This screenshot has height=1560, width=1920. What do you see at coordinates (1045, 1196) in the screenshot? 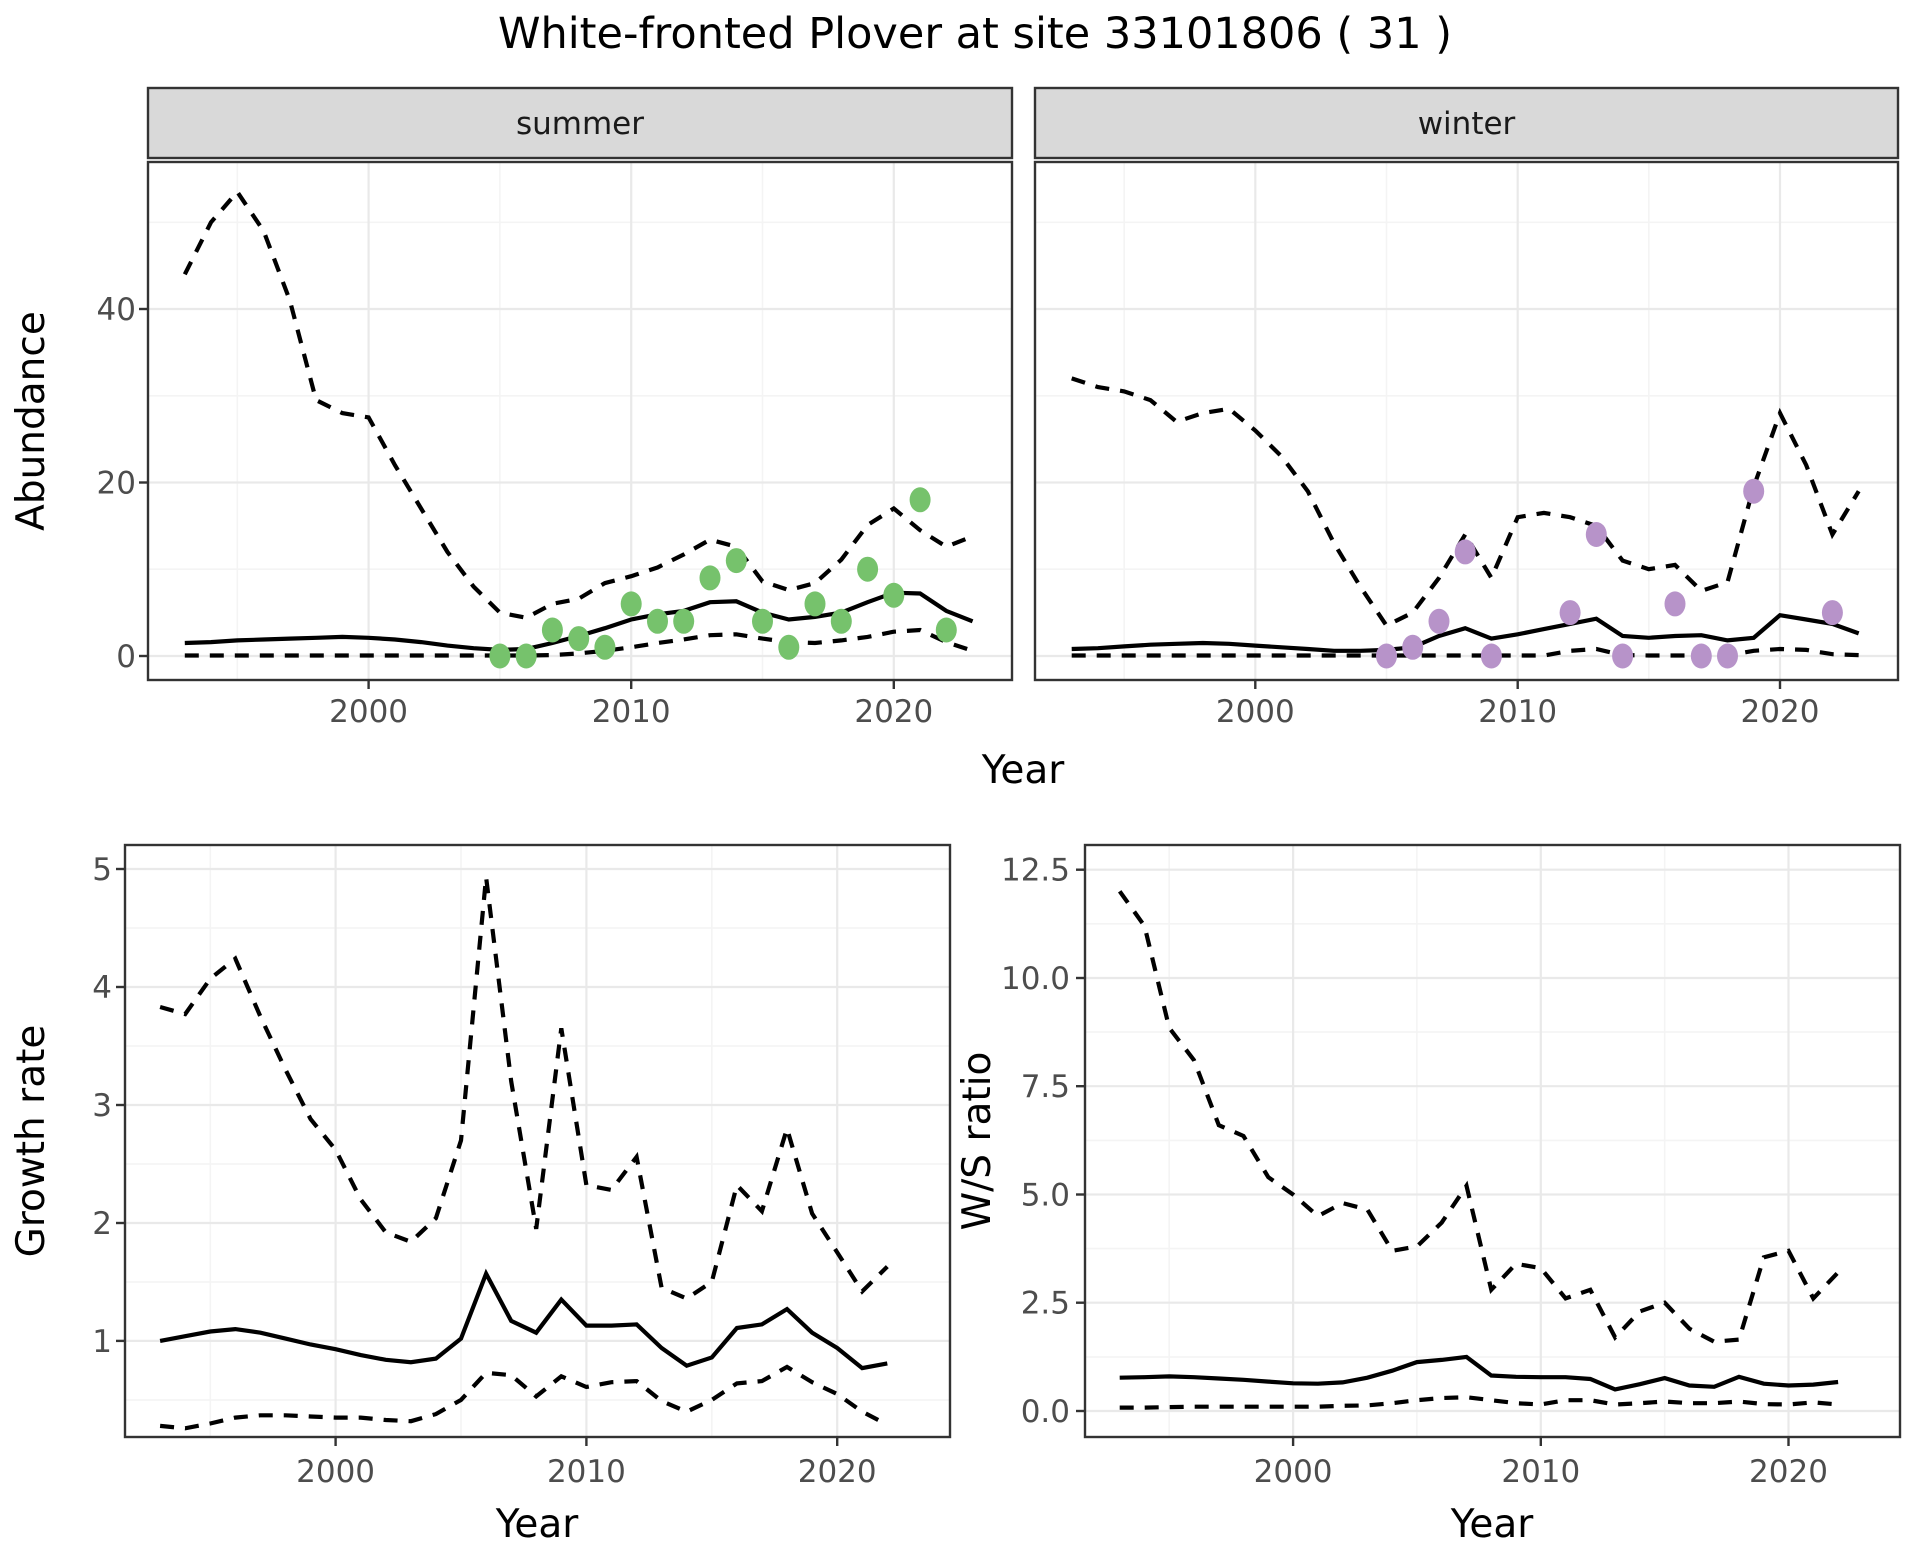
I see `y-tick-label: 5.0` at bounding box center [1045, 1196].